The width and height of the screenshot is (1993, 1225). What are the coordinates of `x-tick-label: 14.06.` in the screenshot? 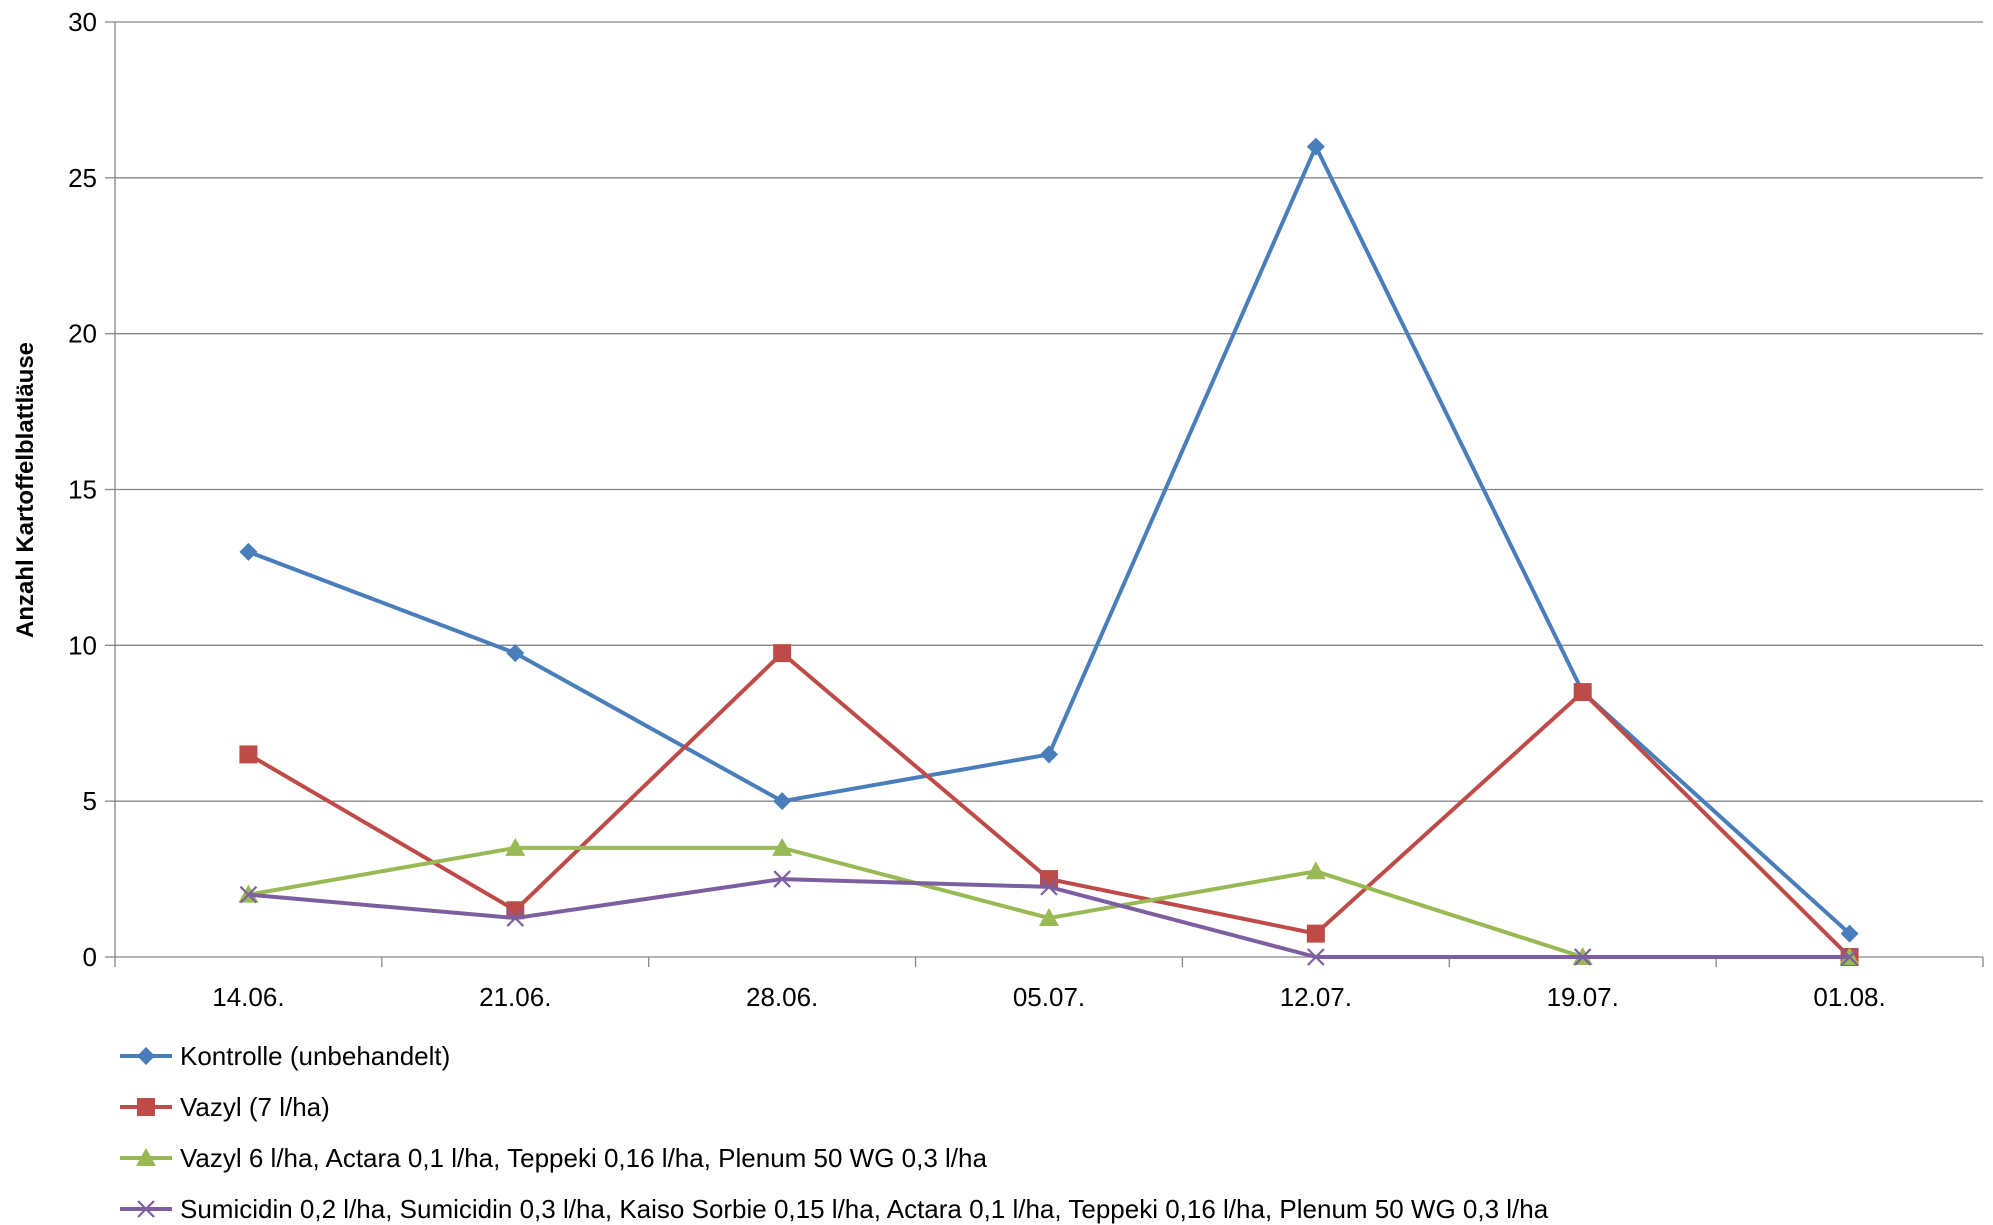 It's located at (248, 997).